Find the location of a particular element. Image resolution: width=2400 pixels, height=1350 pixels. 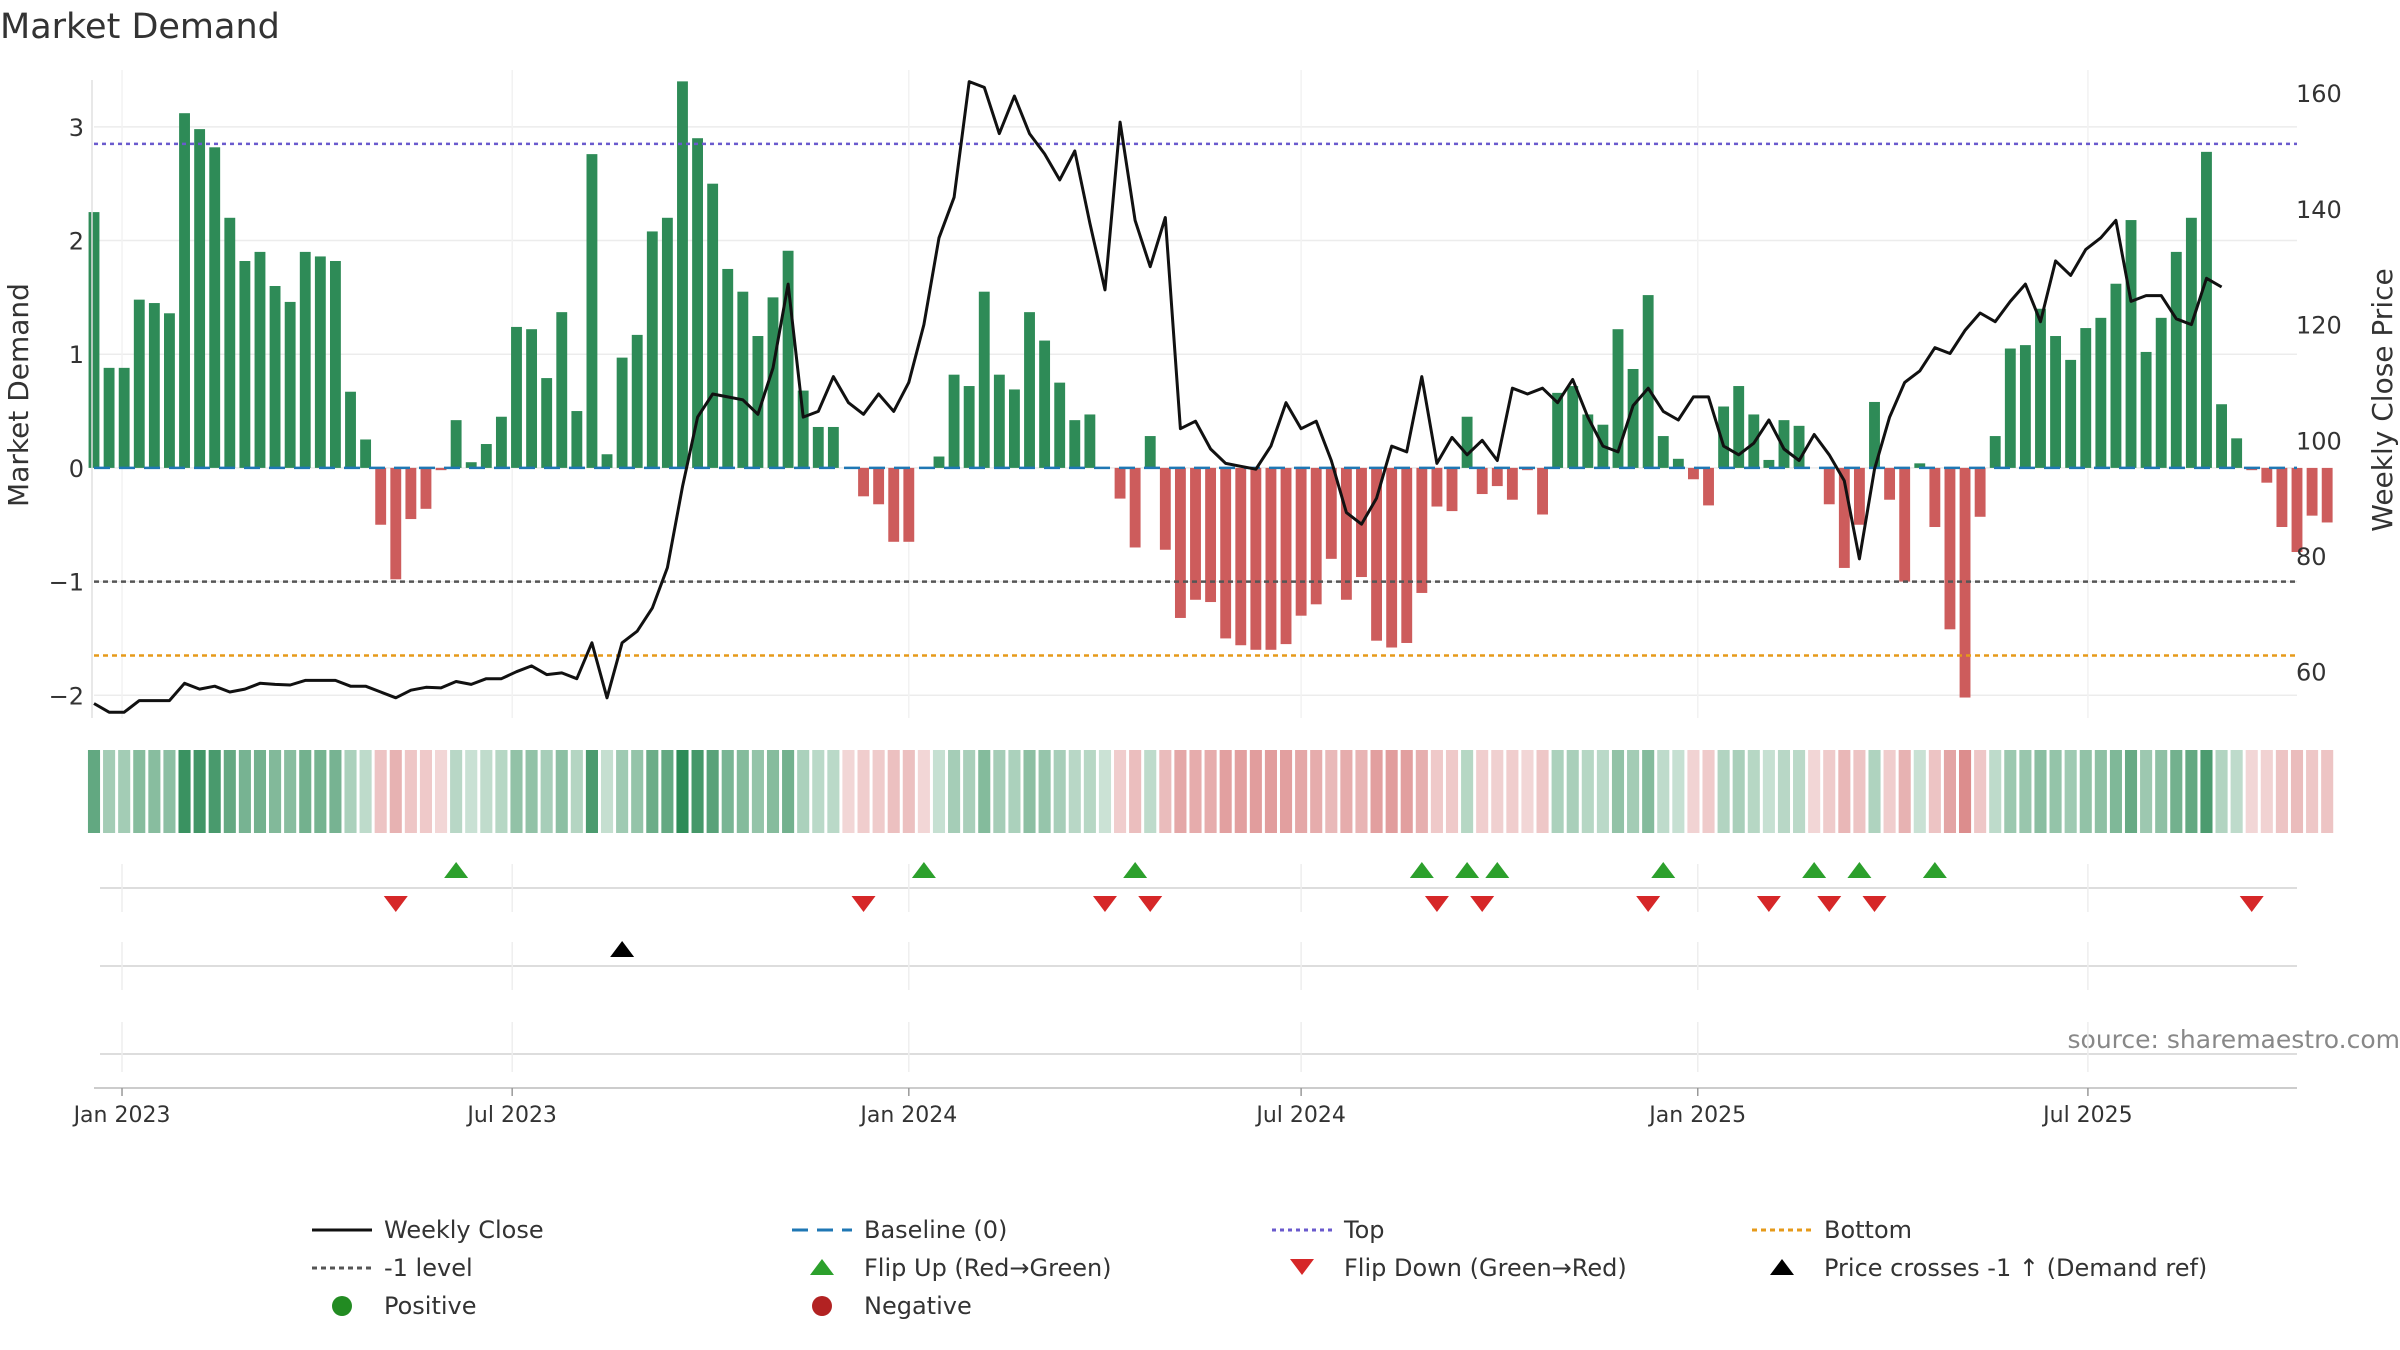

right-tick-label: 60 is located at coordinates (2311, 673).